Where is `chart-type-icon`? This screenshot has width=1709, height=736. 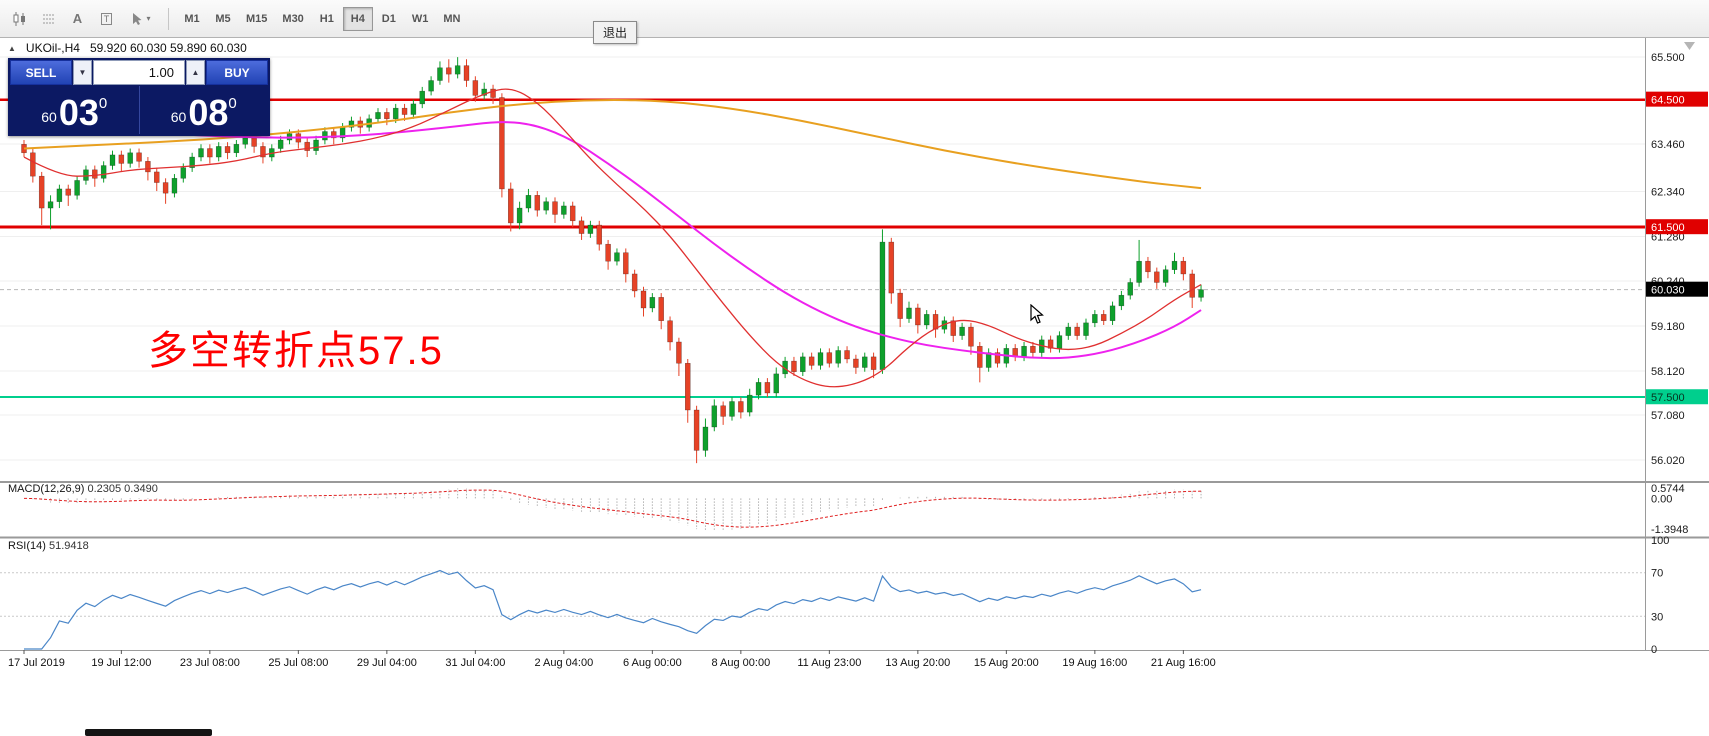 chart-type-icon is located at coordinates (19, 19).